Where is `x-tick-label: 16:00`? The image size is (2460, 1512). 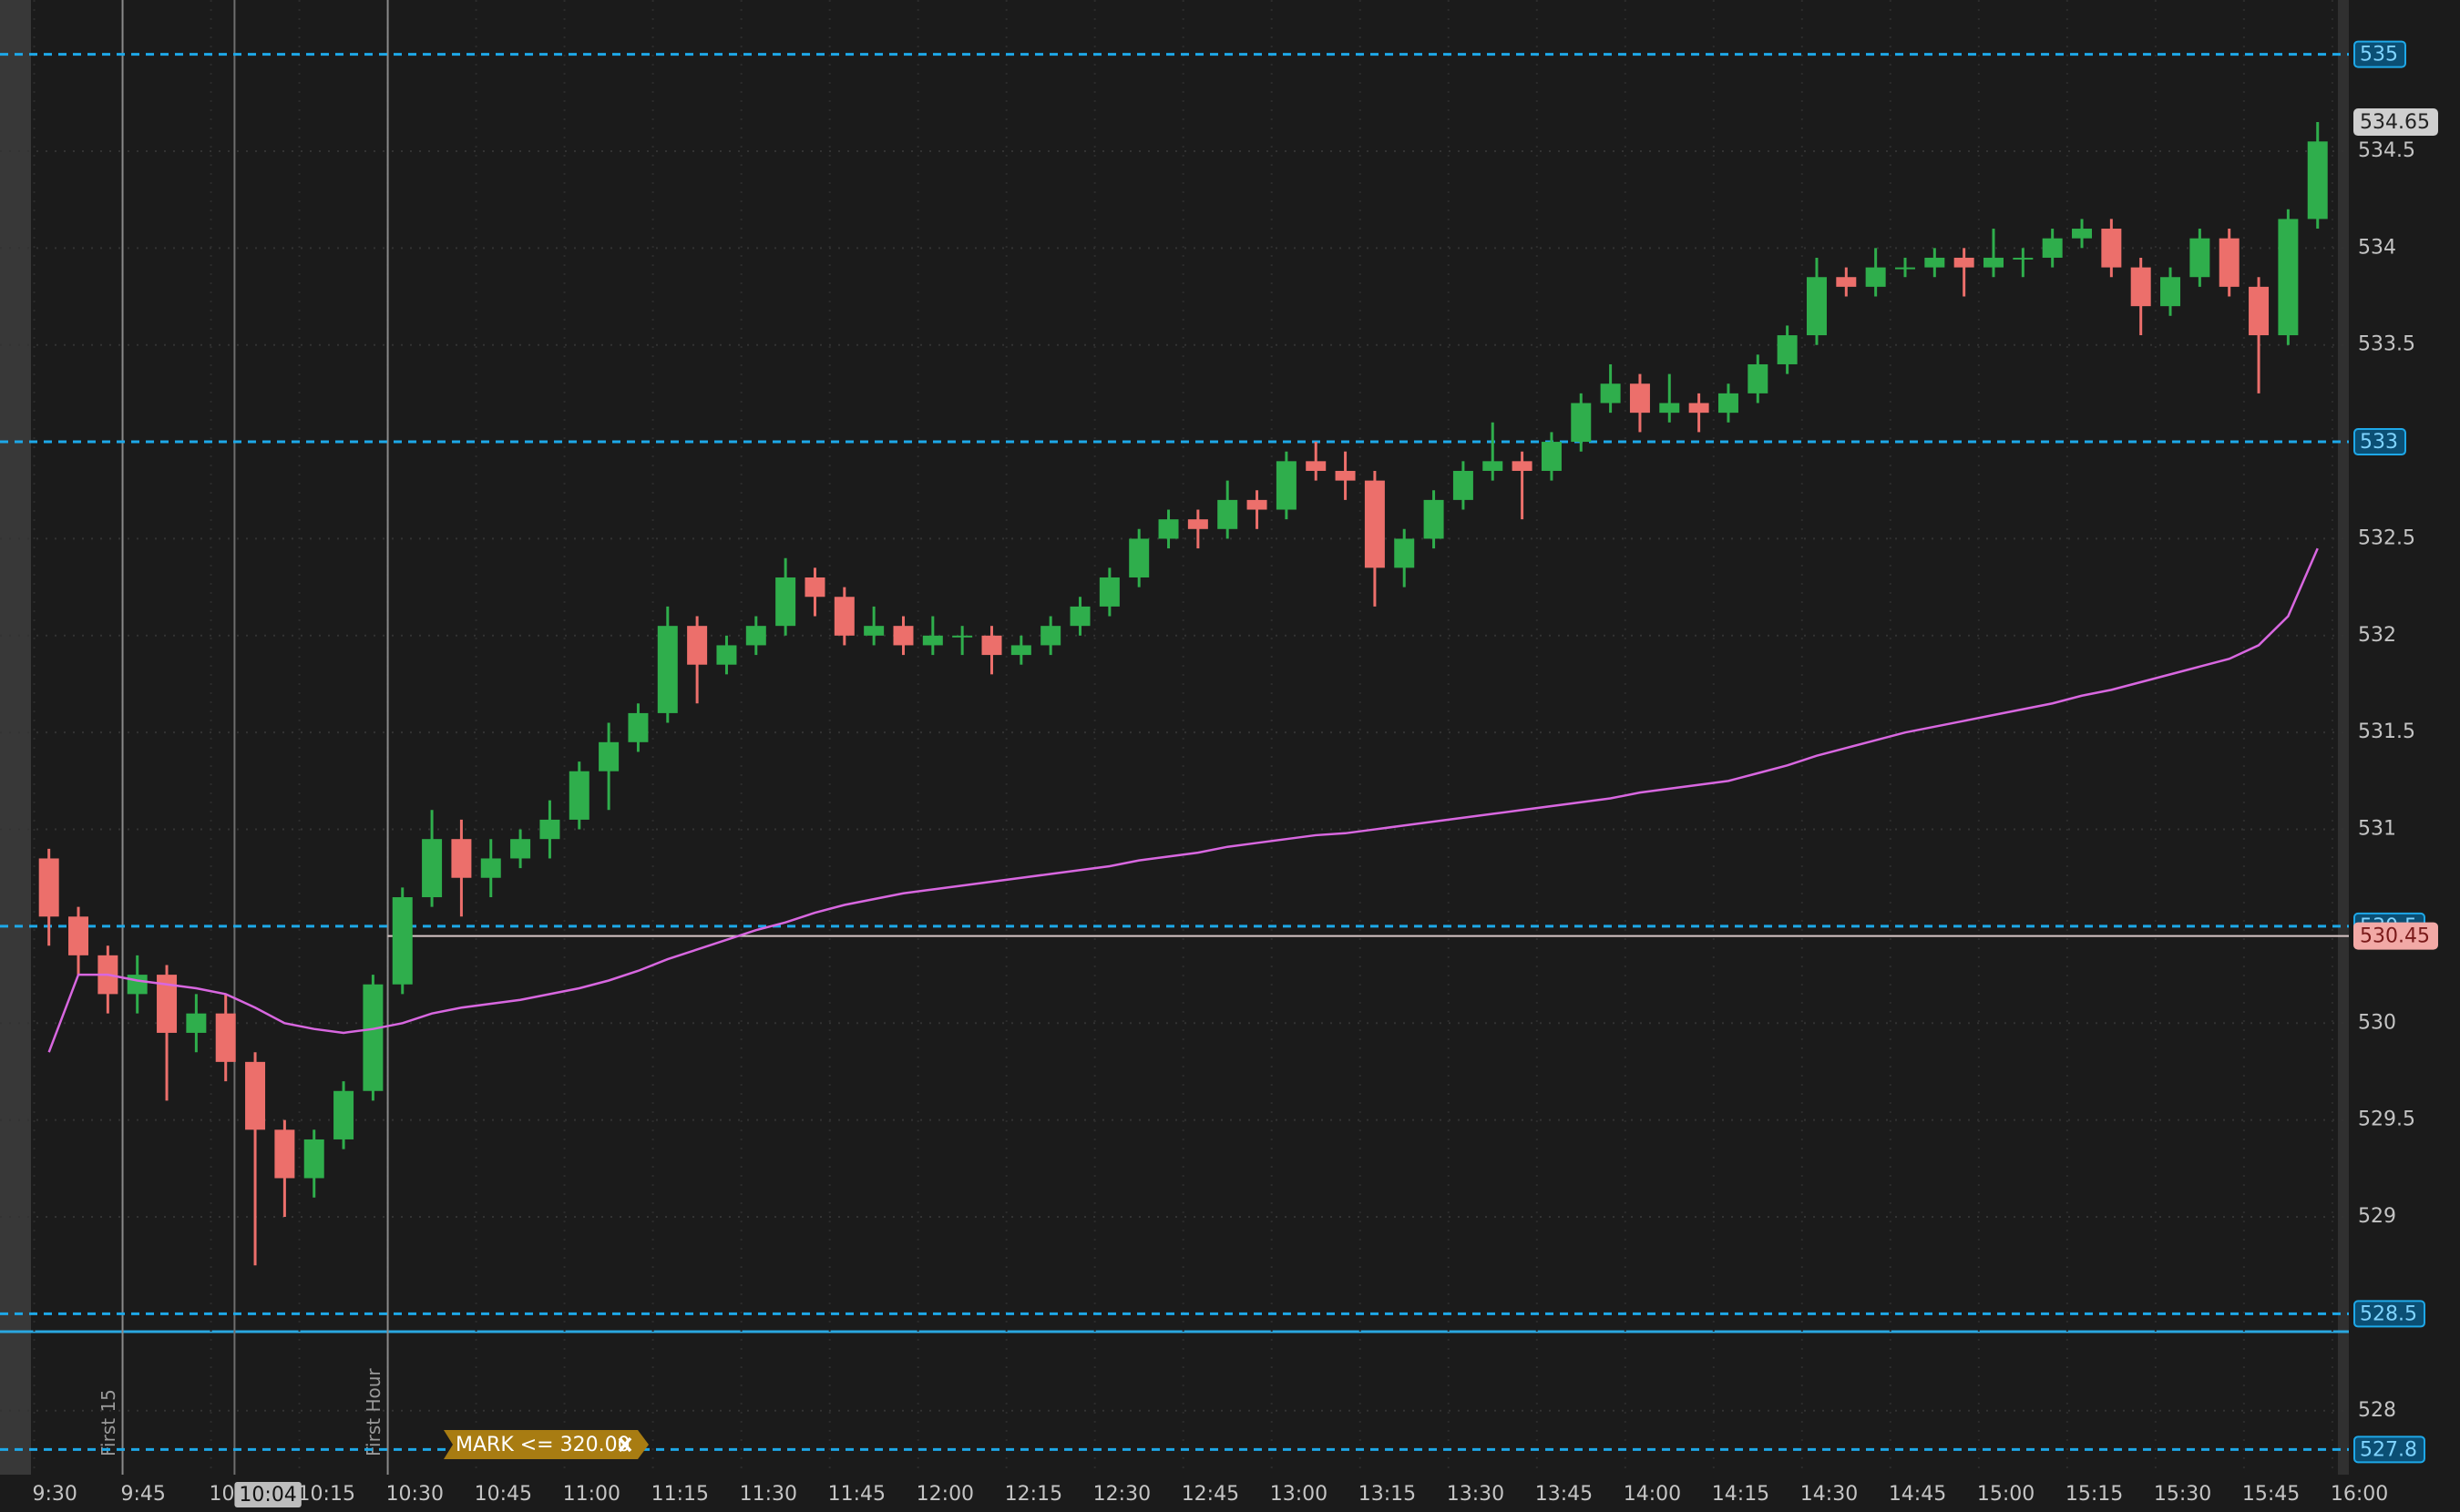 x-tick-label: 16:00 is located at coordinates (2359, 1495).